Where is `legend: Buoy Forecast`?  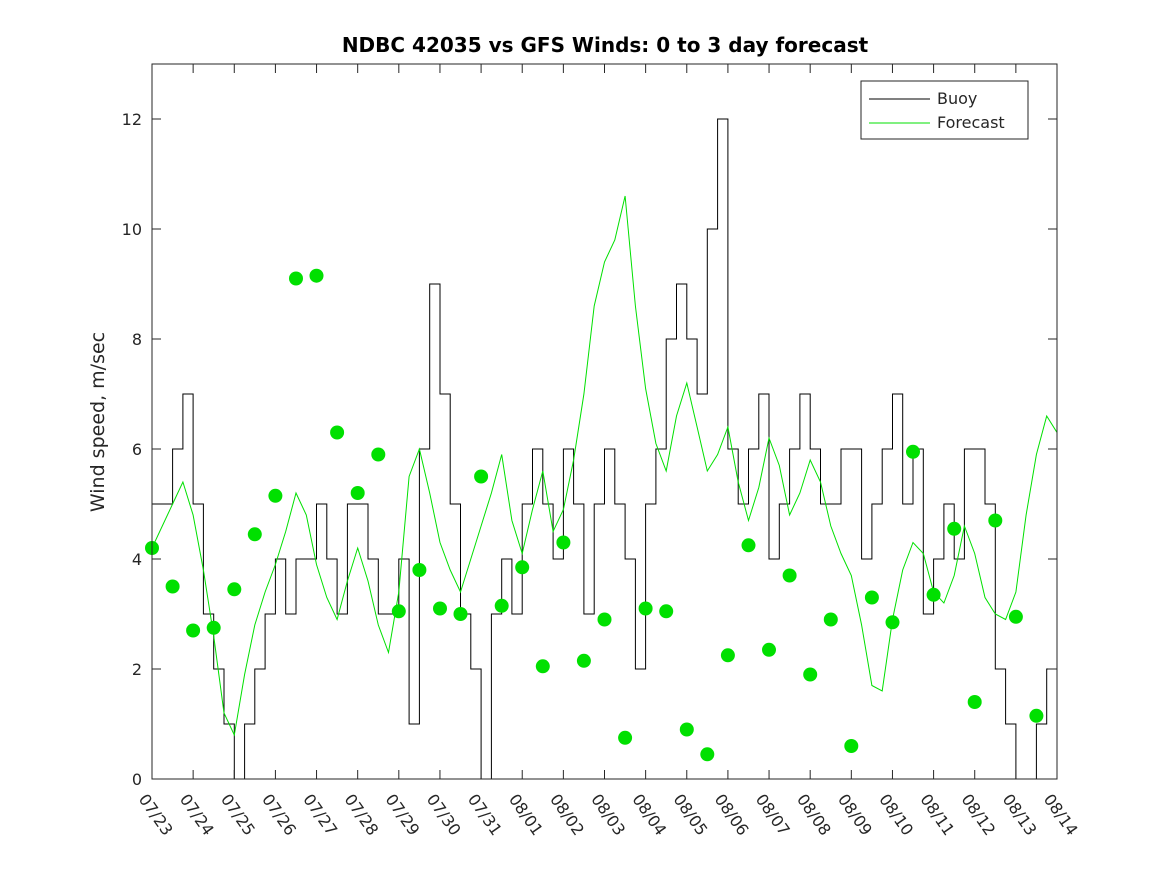 legend: Buoy Forecast is located at coordinates (944, 110).